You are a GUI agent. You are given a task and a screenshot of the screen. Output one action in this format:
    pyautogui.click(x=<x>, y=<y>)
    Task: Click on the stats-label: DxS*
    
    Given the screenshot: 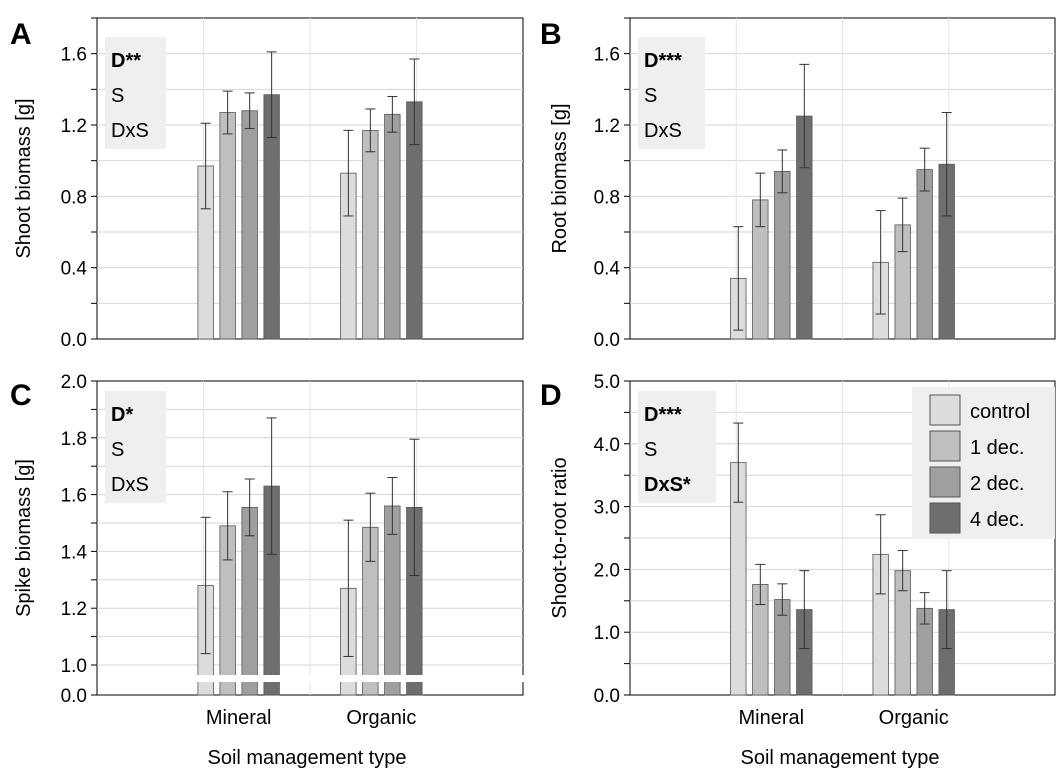 What is the action you would take?
    pyautogui.click(x=667, y=485)
    